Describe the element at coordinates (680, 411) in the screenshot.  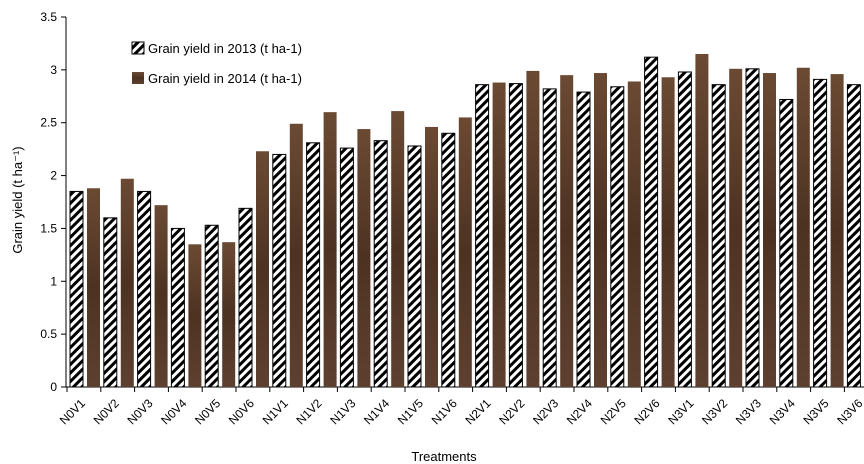
I see `x-tick-label: N3V1` at that location.